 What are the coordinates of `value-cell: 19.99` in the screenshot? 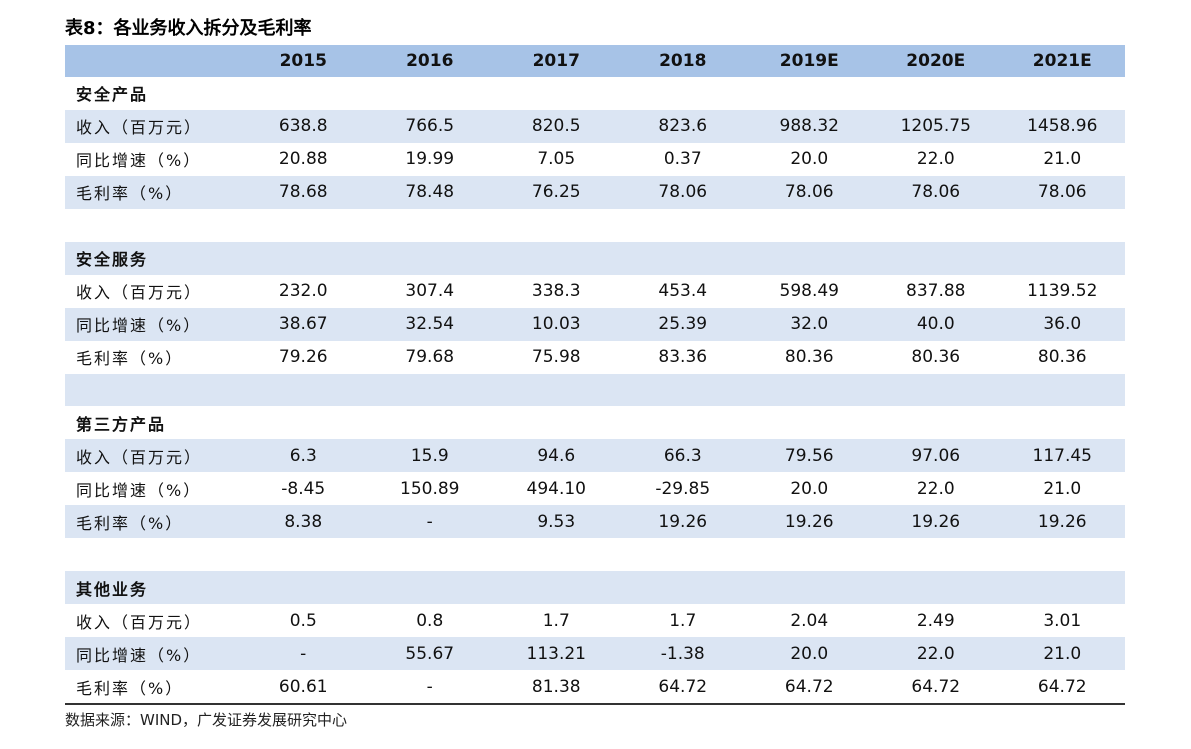 It's located at (430, 159).